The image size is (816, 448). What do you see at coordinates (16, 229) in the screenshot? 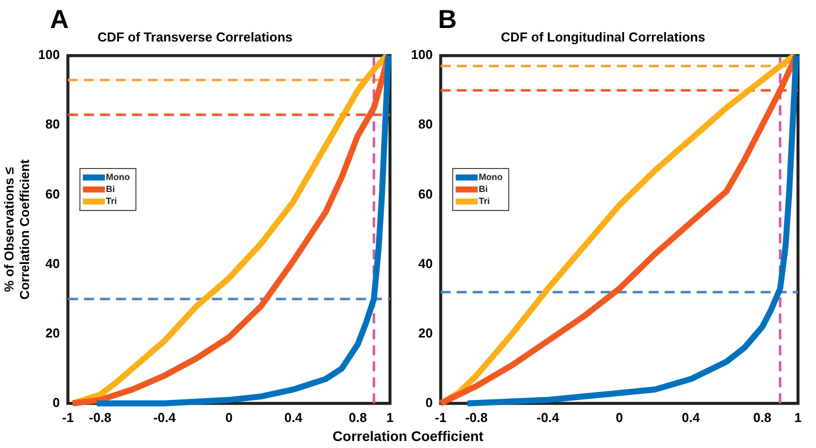
I see `y-axis-title: % of Observations ≤ Correlation Coefficient` at bounding box center [16, 229].